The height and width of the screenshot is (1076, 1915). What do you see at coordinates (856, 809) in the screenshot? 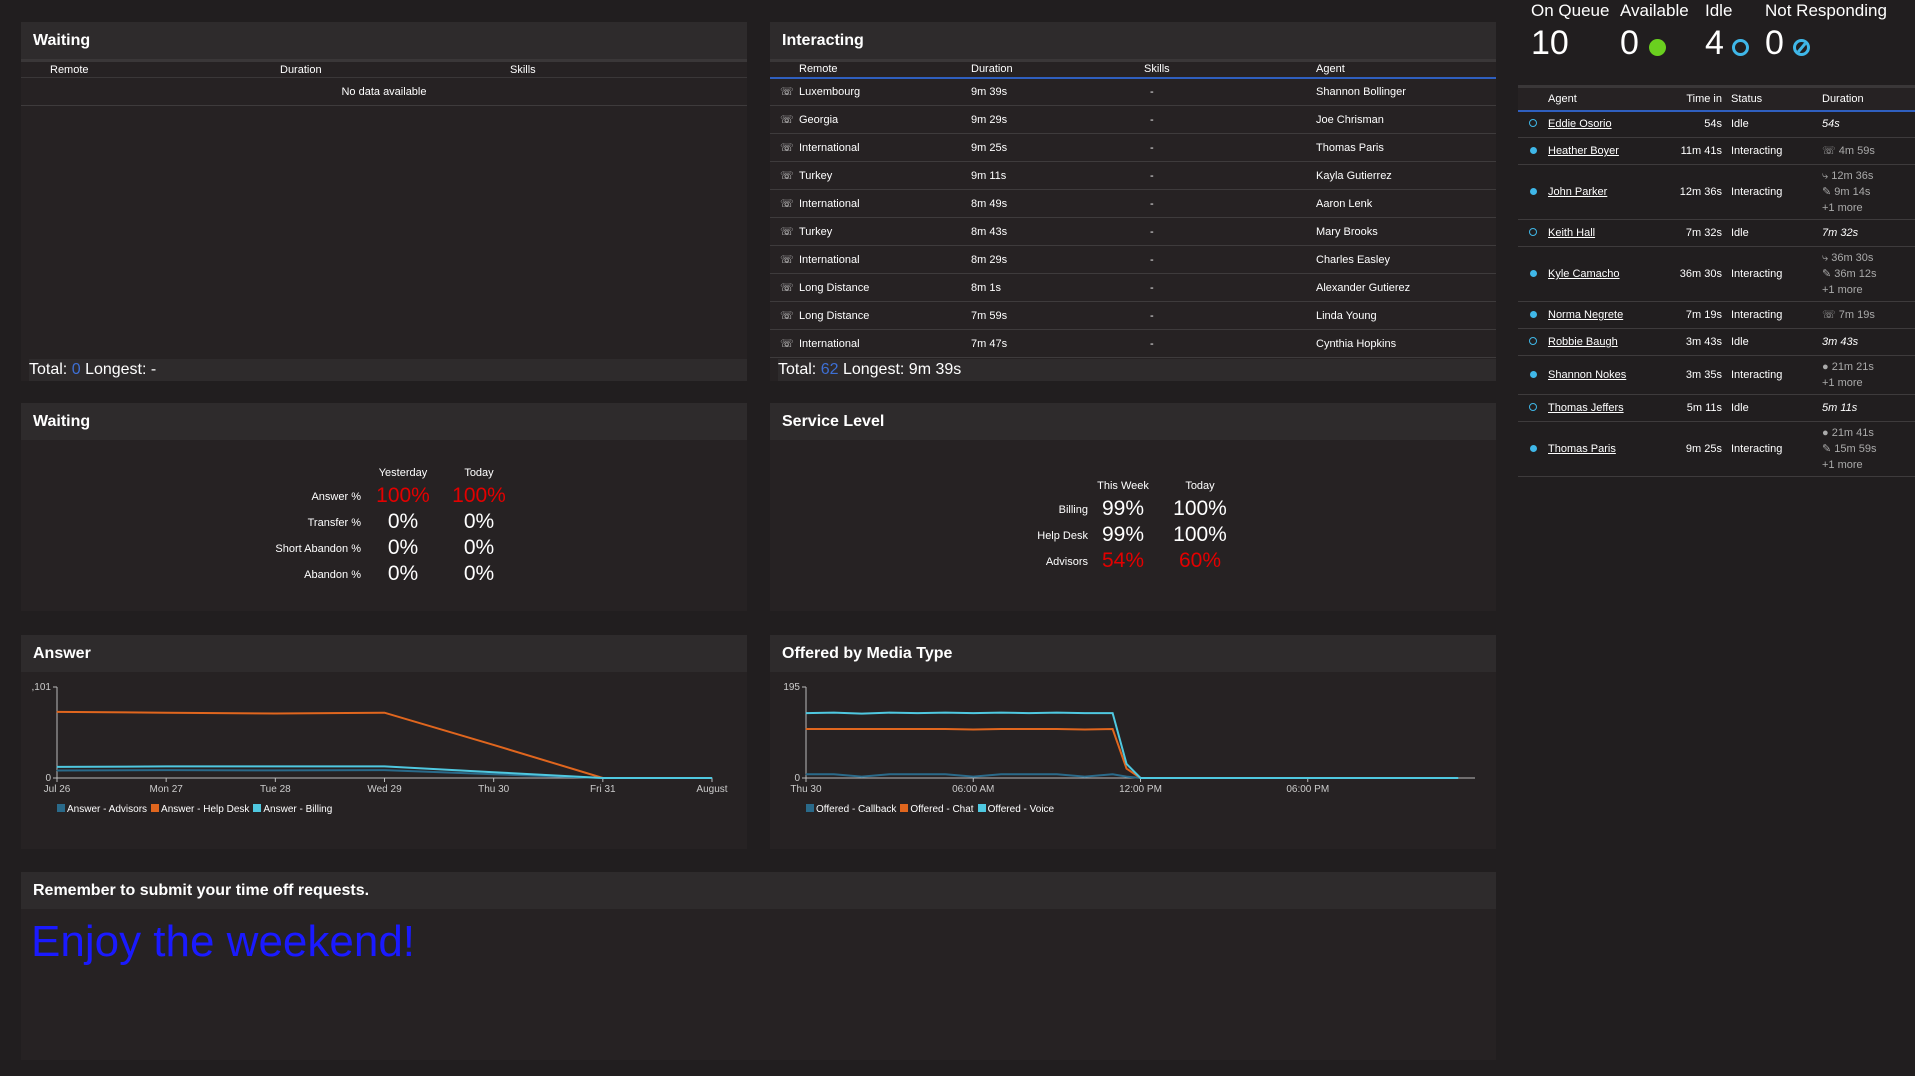
I see `legend-label: Offered - Callback` at bounding box center [856, 809].